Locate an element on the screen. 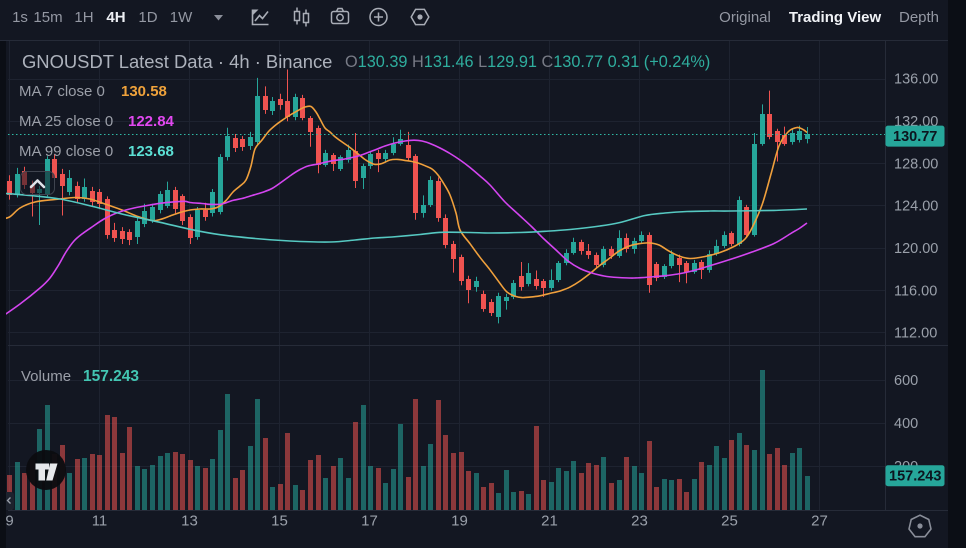 The image size is (966, 548). svg-text: 11 is located at coordinates (100, 521).